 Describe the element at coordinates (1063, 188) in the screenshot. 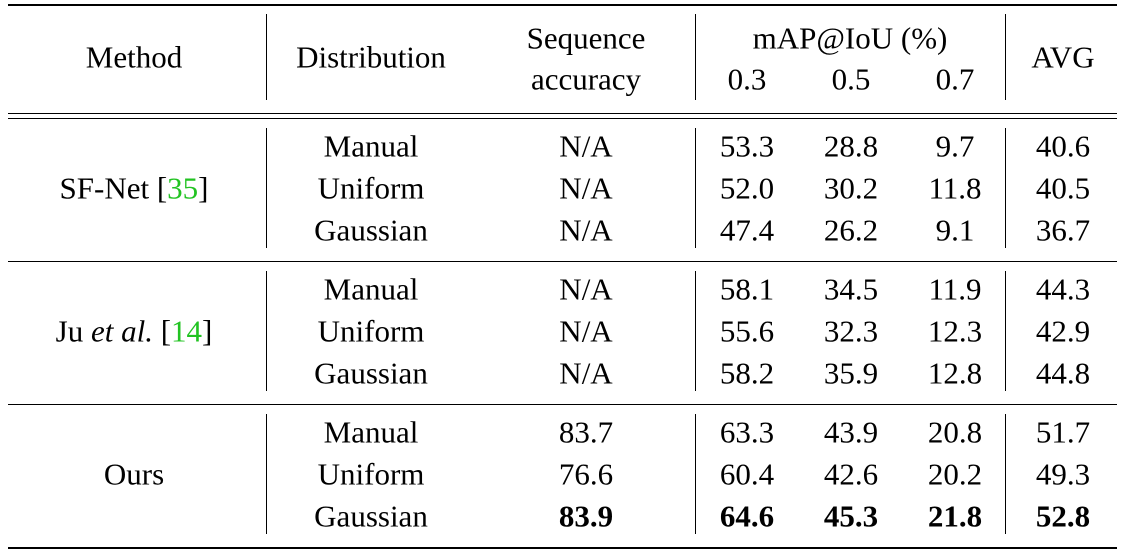

I see `avg-cell: 40.5` at that location.